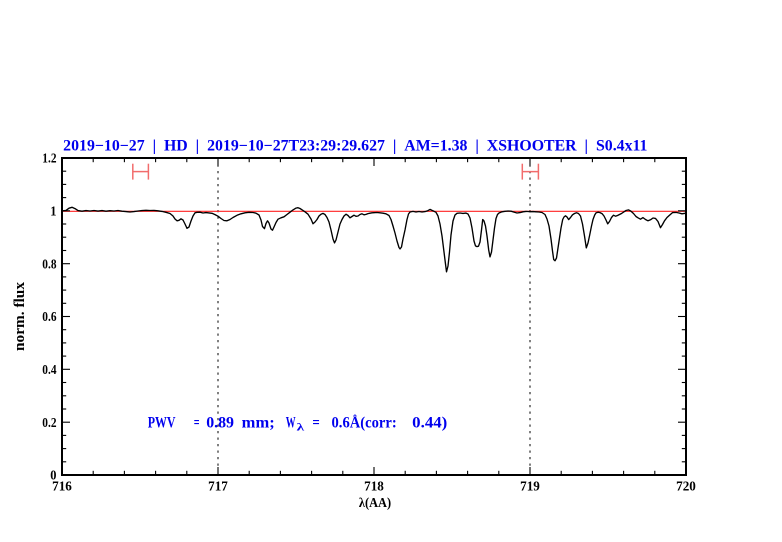 Image resolution: width=782 pixels, height=542 pixels. What do you see at coordinates (258, 422) in the screenshot?
I see `svg-text: mm;` at bounding box center [258, 422].